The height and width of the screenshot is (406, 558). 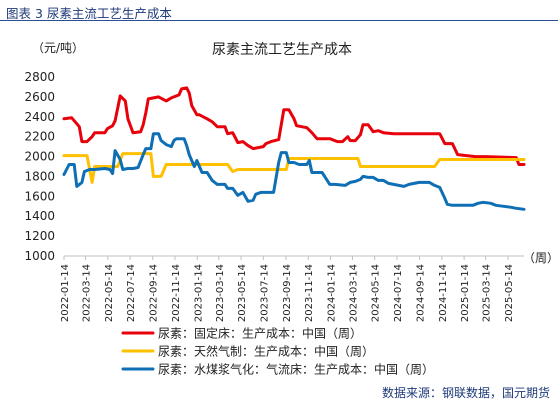 I want to click on y-tick-label: 1000, so click(x=39, y=256).